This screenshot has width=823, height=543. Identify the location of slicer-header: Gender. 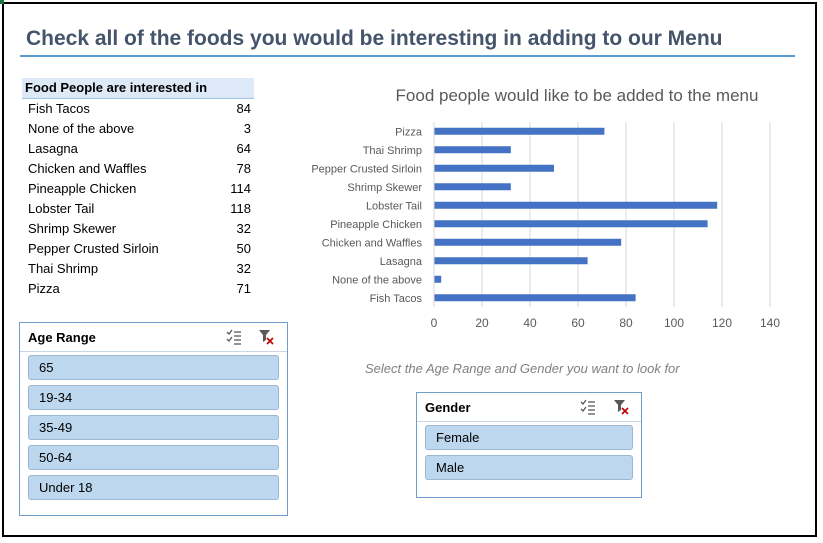
(529, 407).